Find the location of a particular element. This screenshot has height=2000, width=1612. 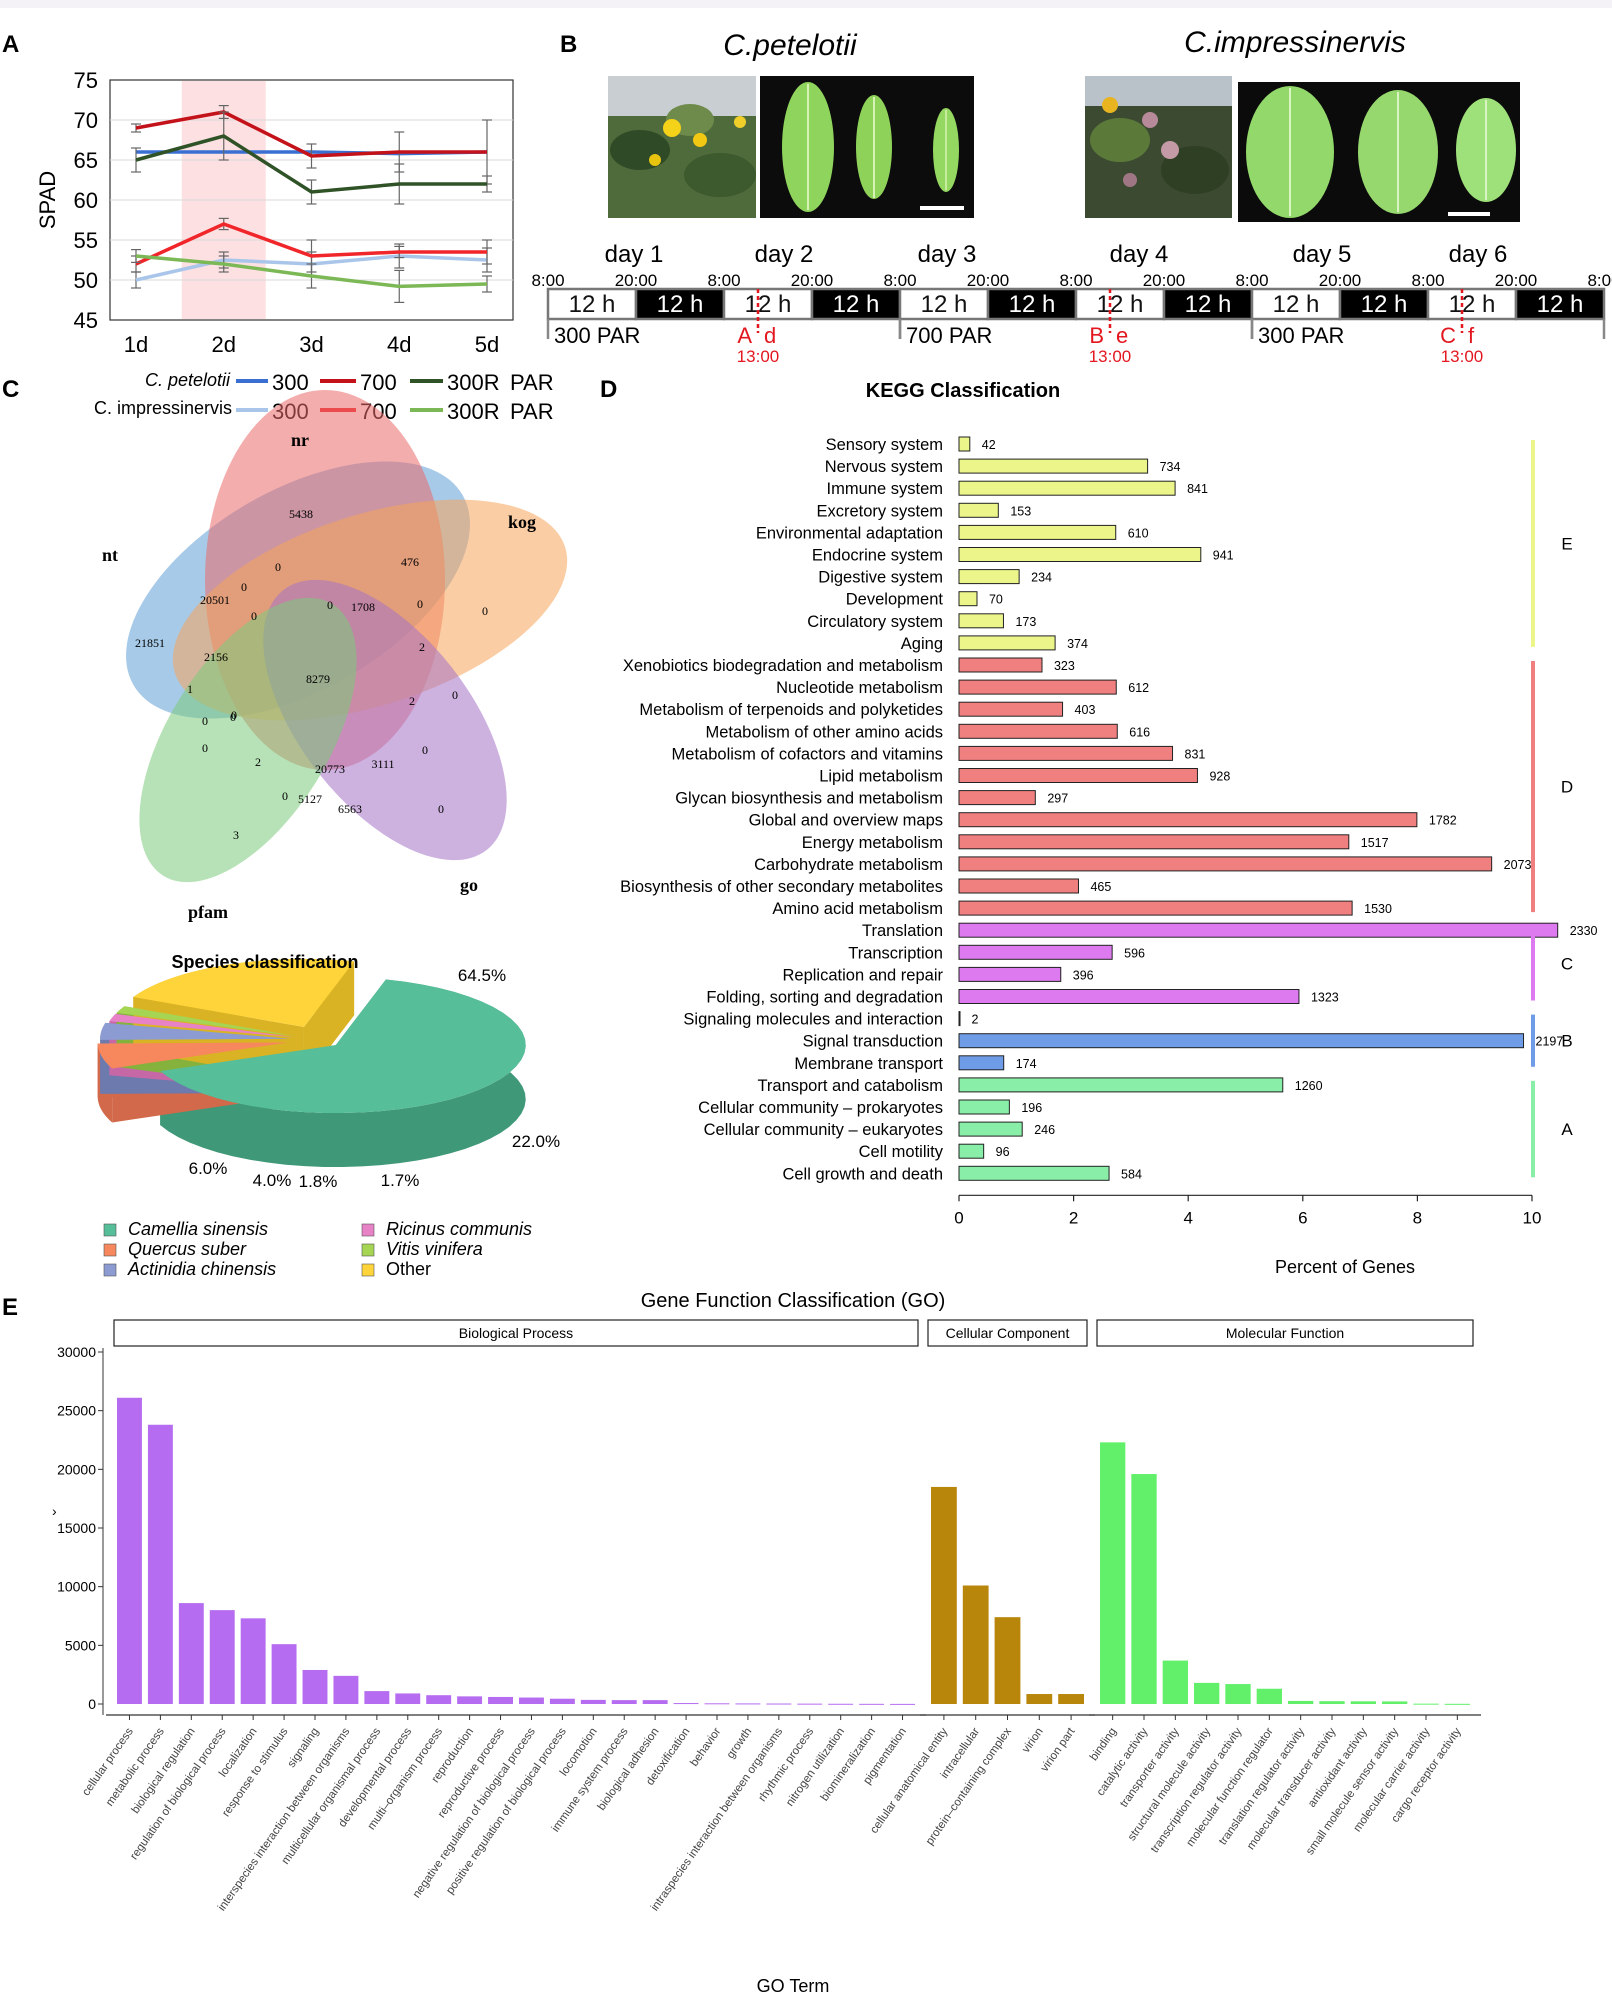

sample-label: C is located at coordinates (1448, 335).